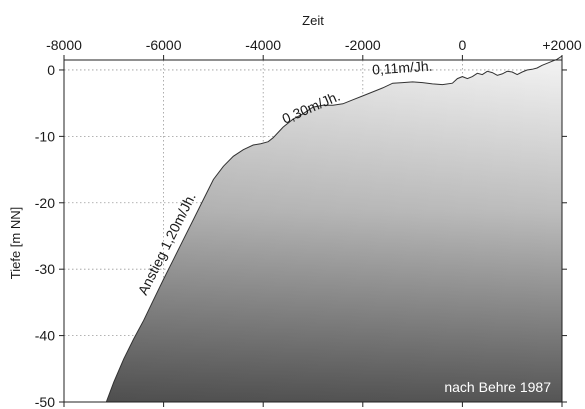  I want to click on y-tick-label: -50, so click(45, 401).